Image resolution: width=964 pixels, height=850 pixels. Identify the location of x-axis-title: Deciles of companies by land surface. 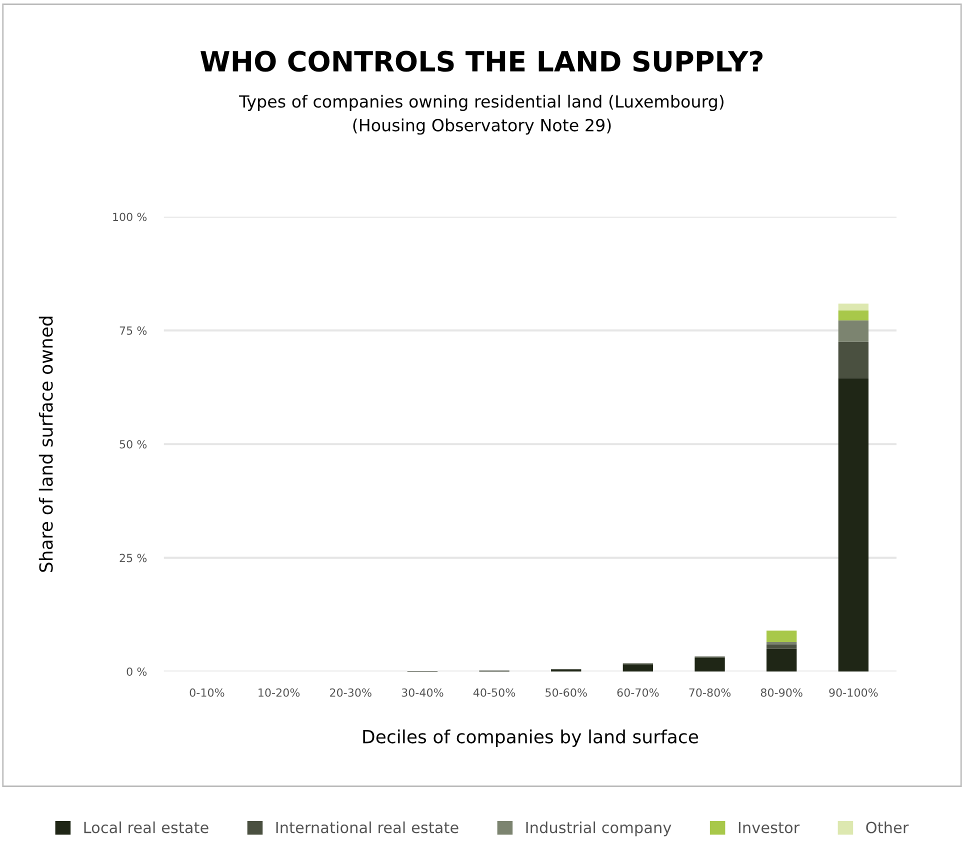
(530, 738).